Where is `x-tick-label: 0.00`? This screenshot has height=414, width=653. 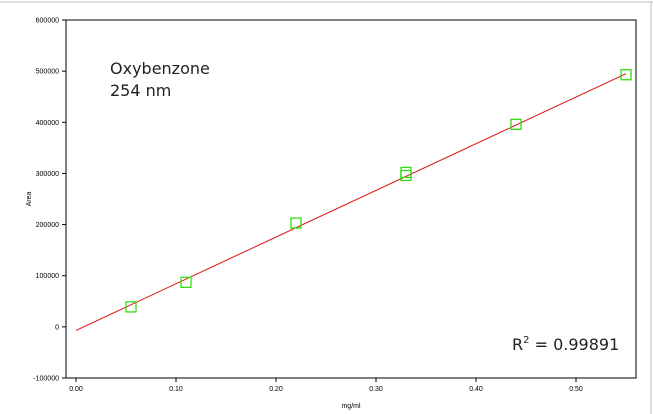
x-tick-label: 0.00 is located at coordinates (76, 389).